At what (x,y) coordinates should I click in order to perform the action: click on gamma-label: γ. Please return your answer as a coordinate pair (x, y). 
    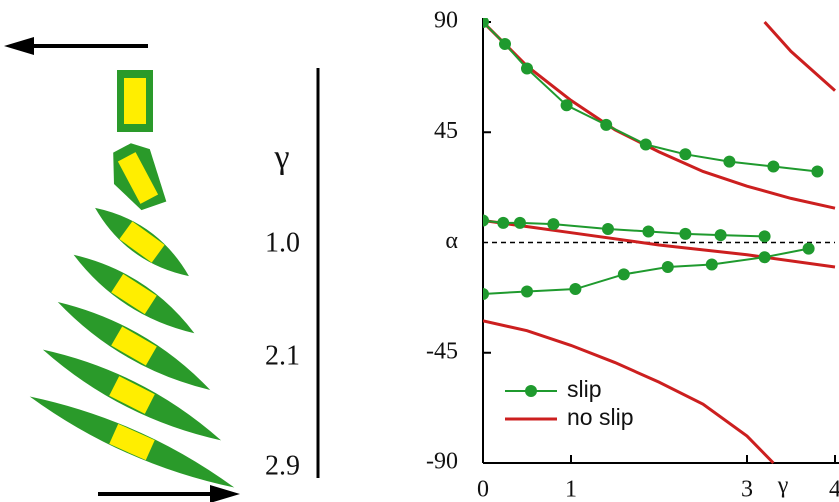
    Looking at the image, I should click on (281, 157).